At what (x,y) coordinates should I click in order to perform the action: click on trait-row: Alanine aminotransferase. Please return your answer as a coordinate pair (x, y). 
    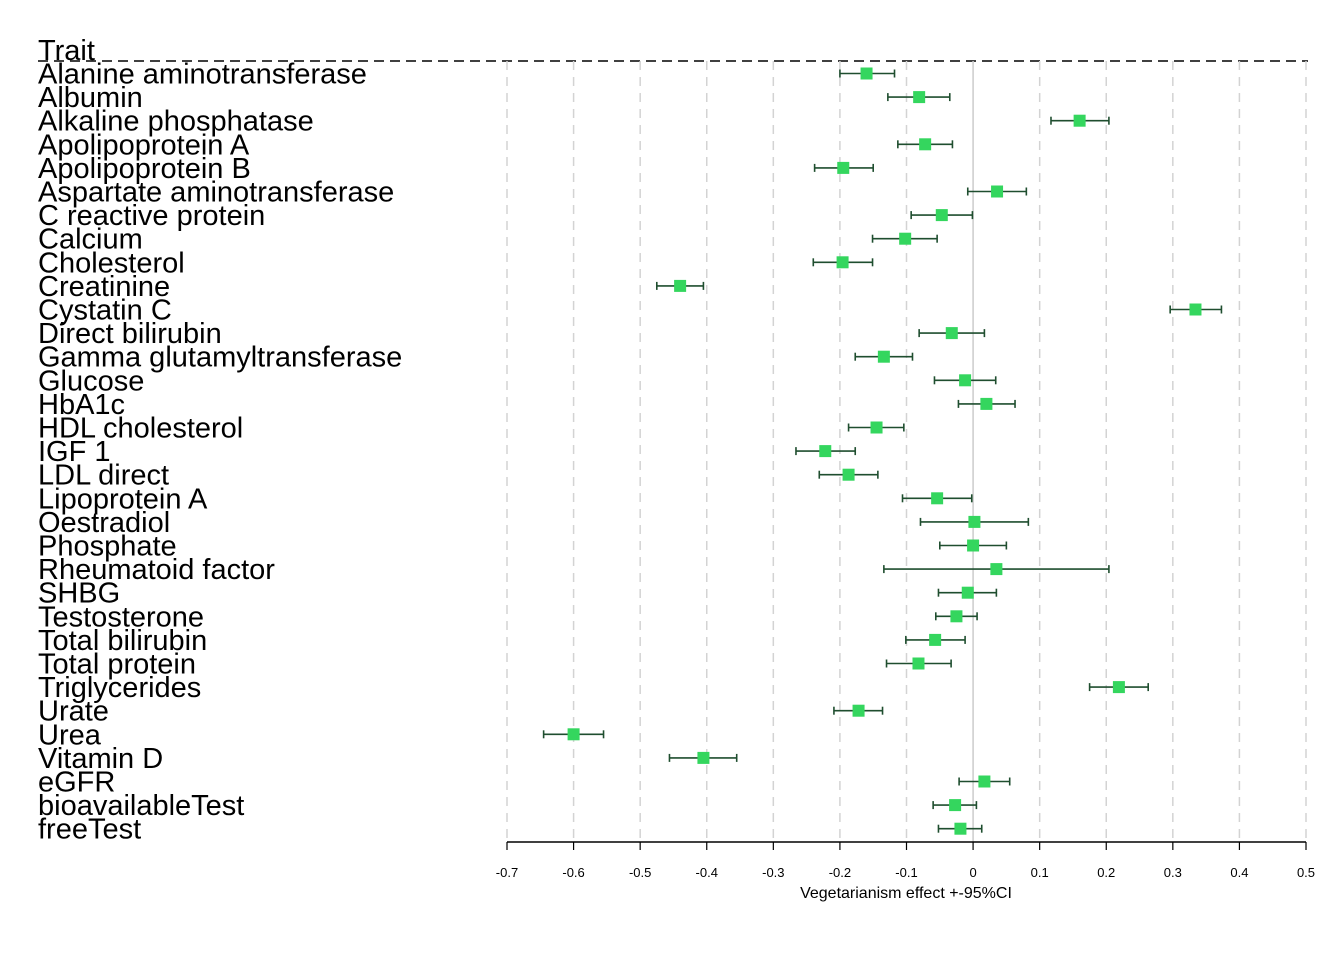
    Looking at the image, I should click on (467, 75).